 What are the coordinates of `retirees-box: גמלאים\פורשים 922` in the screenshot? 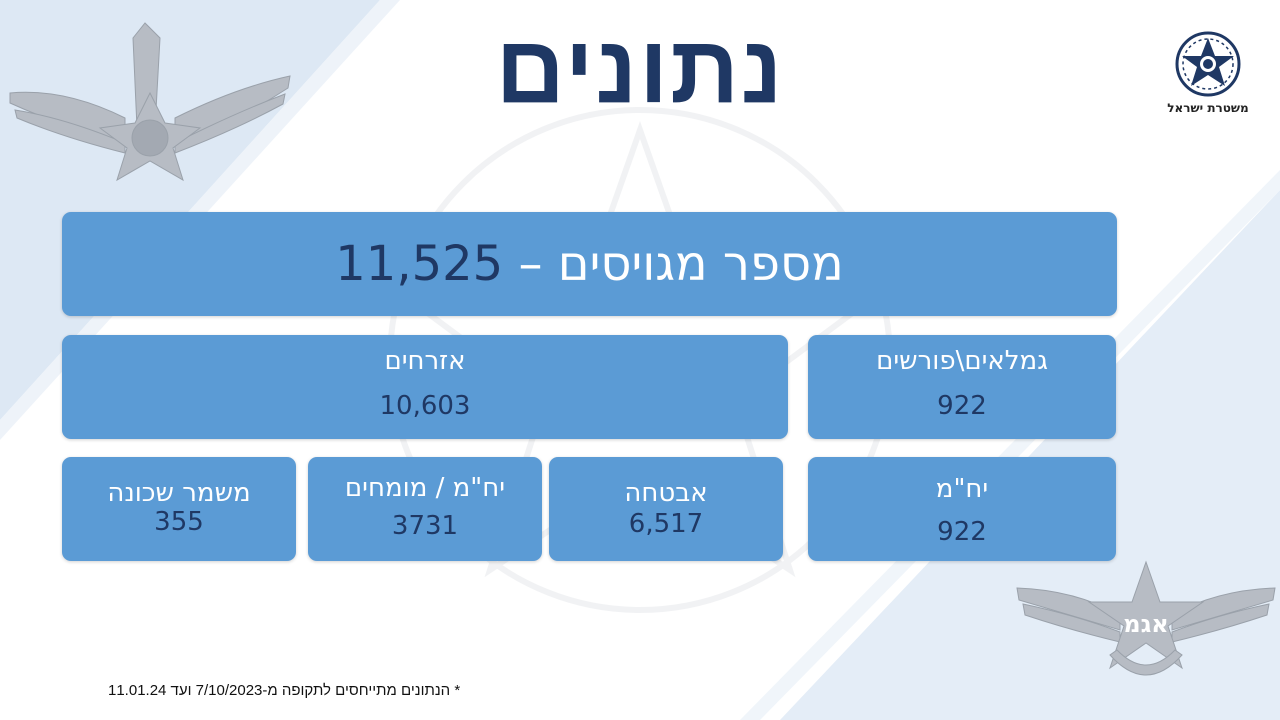 It's located at (962, 387).